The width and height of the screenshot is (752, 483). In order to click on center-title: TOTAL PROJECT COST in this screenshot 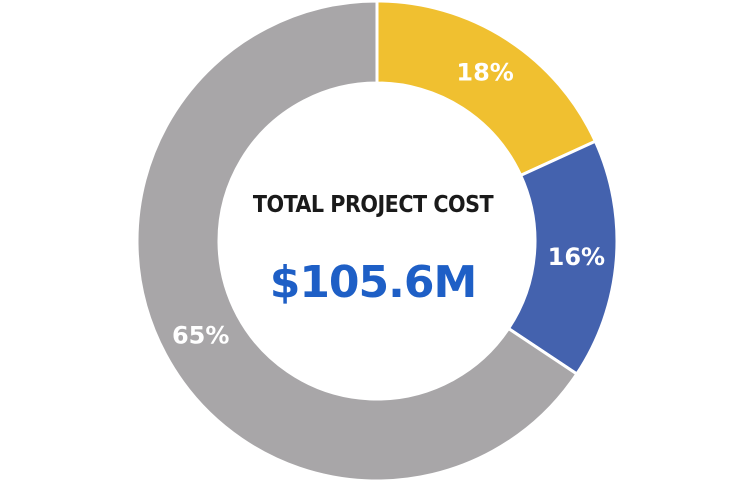, I will do `click(373, 205)`.